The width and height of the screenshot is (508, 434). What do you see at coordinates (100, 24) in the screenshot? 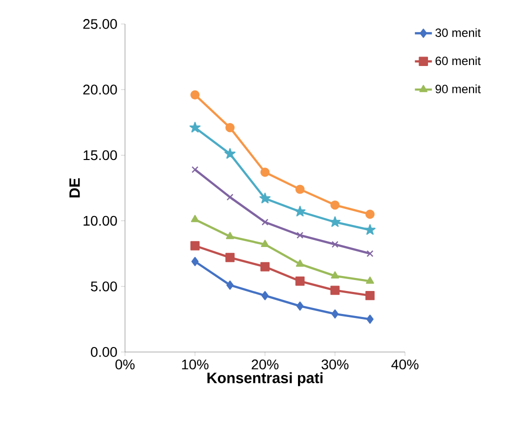
I see `y-tick-label: 25.00` at bounding box center [100, 24].